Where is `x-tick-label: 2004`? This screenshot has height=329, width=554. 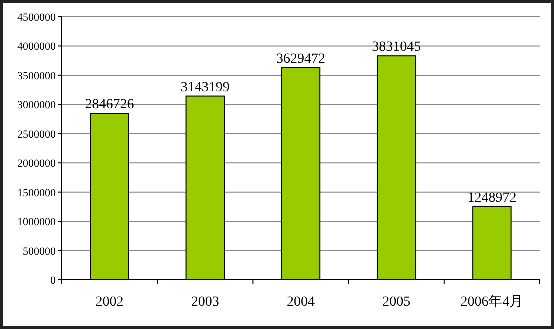
x-tick-label: 2004 is located at coordinates (301, 302).